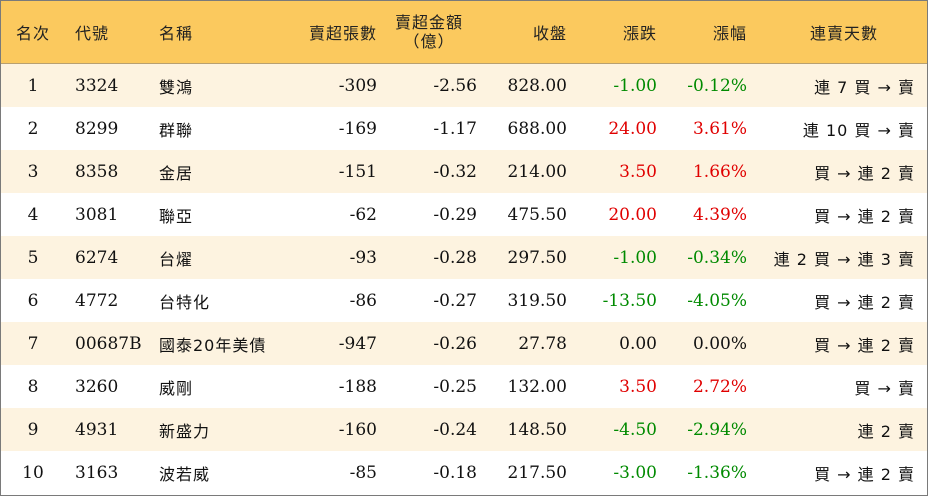  Describe the element at coordinates (185, 302) in the screenshot. I see `cell-name: 台特化` at that location.